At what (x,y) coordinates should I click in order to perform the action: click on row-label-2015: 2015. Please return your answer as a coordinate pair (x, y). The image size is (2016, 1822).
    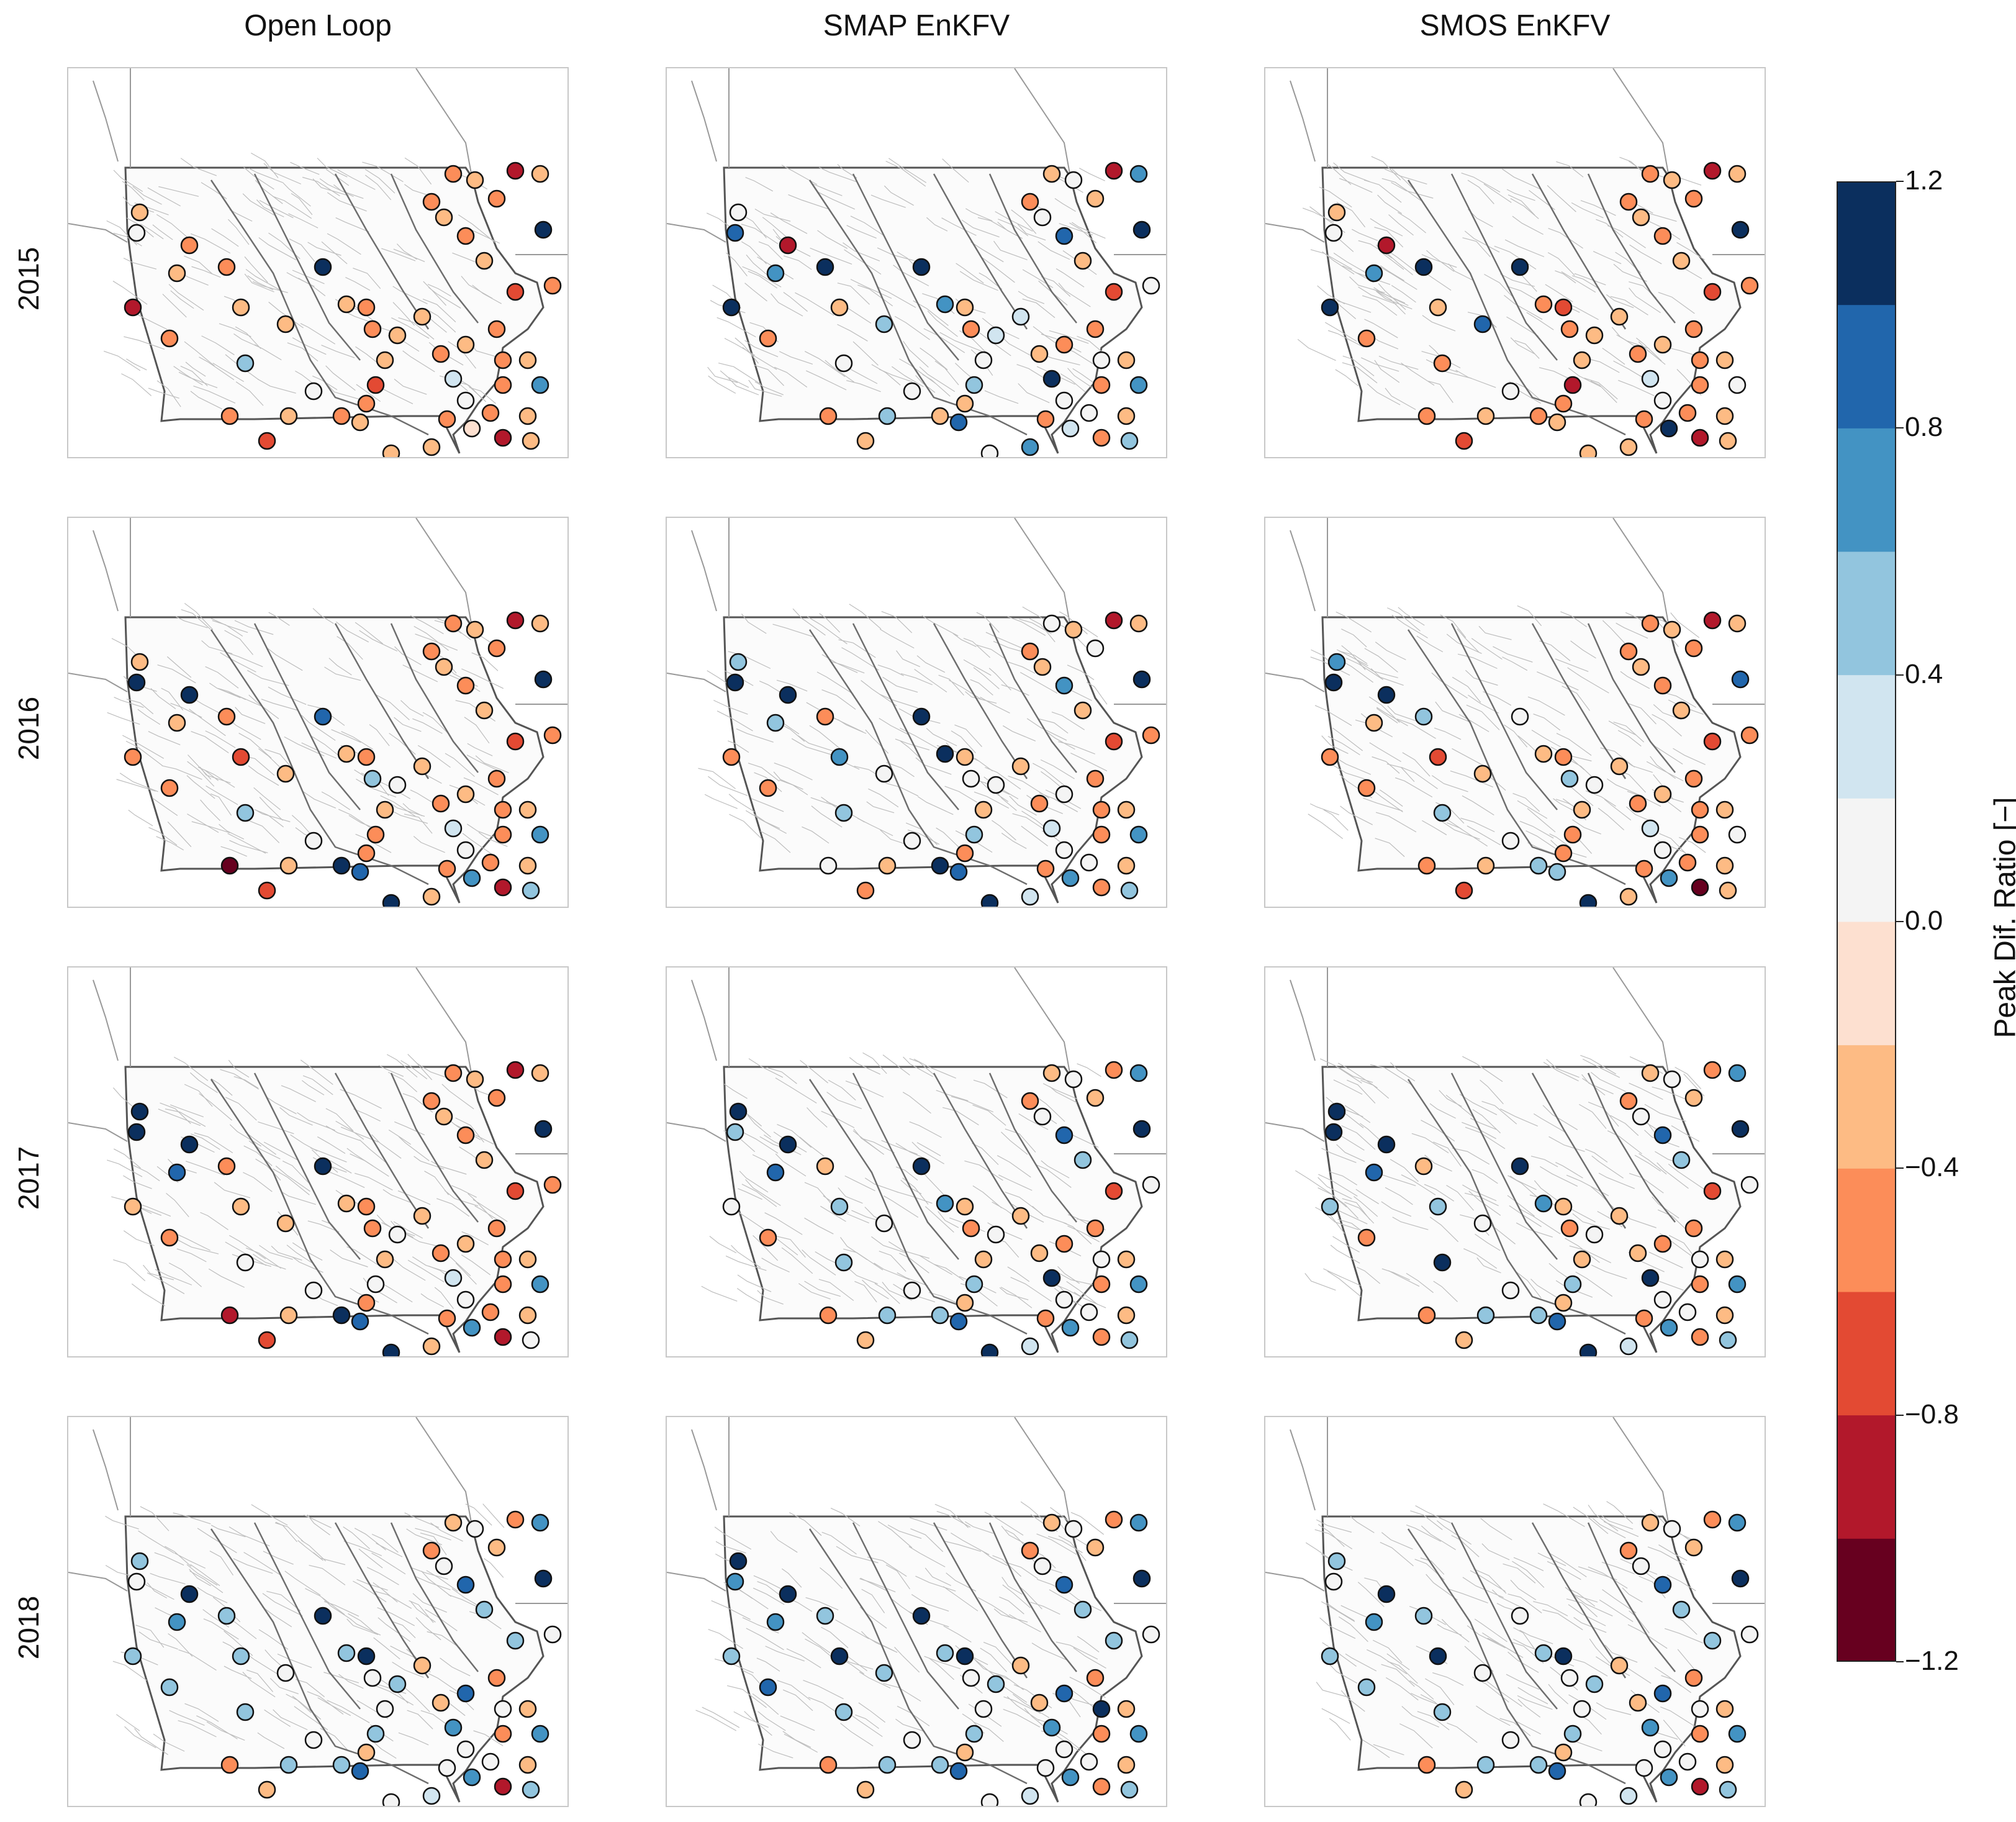
    Looking at the image, I should click on (28, 279).